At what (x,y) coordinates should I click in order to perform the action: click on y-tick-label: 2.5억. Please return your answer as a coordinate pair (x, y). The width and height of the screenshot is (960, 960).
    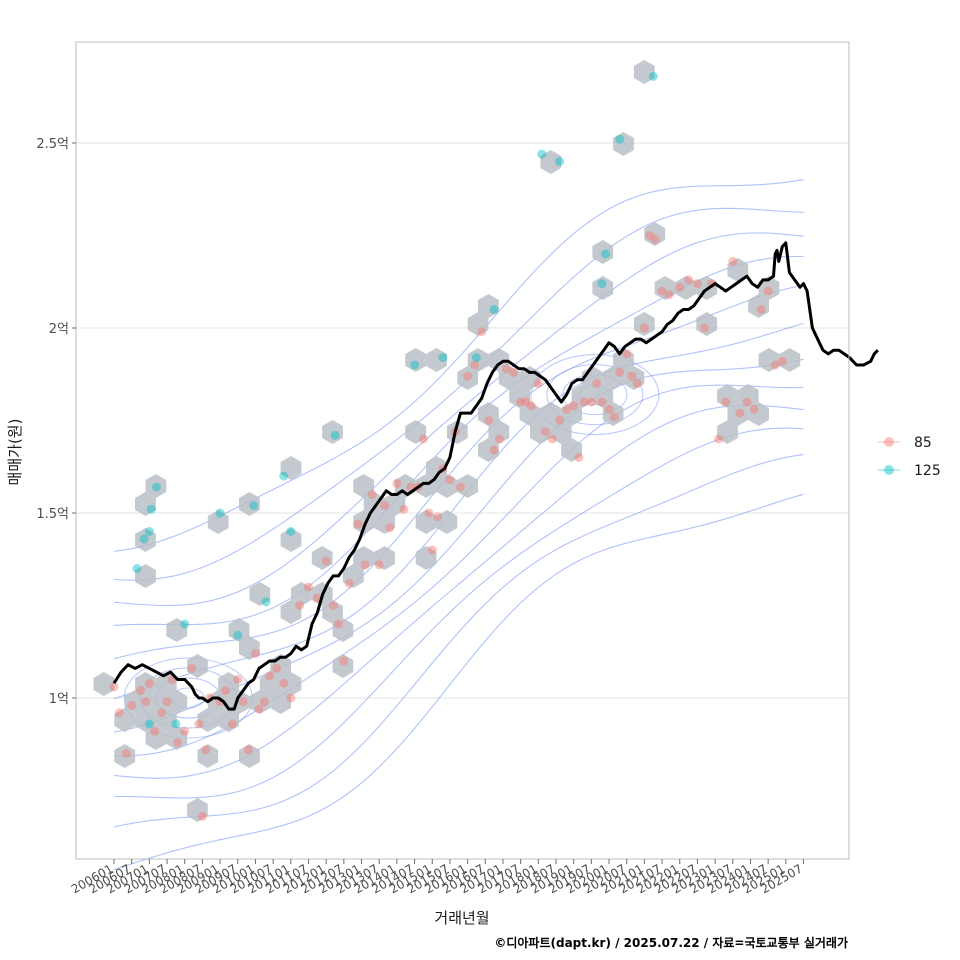
    Looking at the image, I should click on (52, 144).